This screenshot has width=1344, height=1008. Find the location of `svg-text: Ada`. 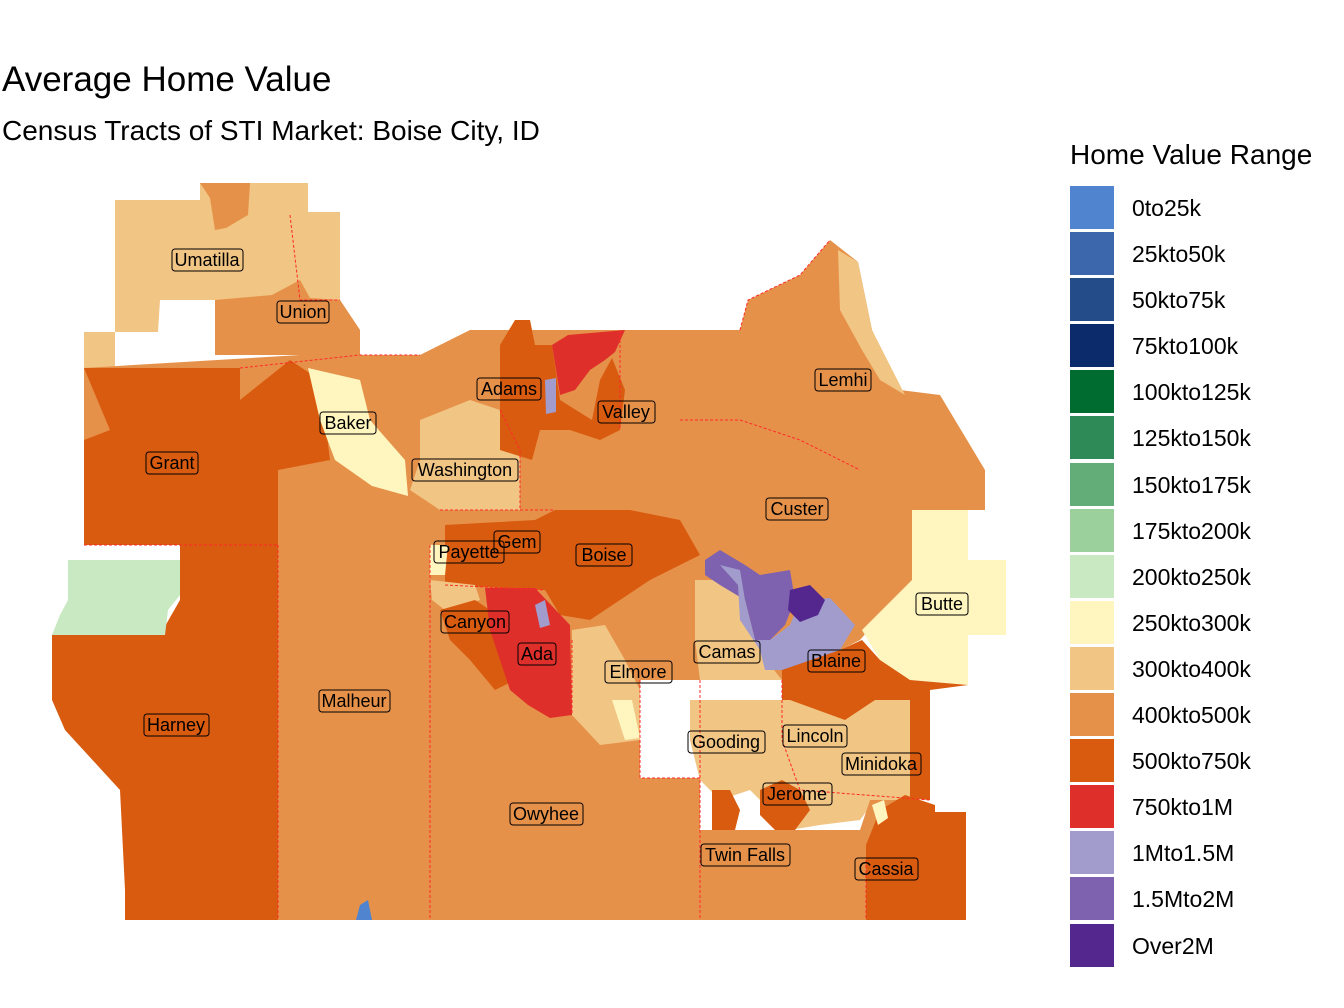

svg-text: Ada is located at coordinates (537, 654).